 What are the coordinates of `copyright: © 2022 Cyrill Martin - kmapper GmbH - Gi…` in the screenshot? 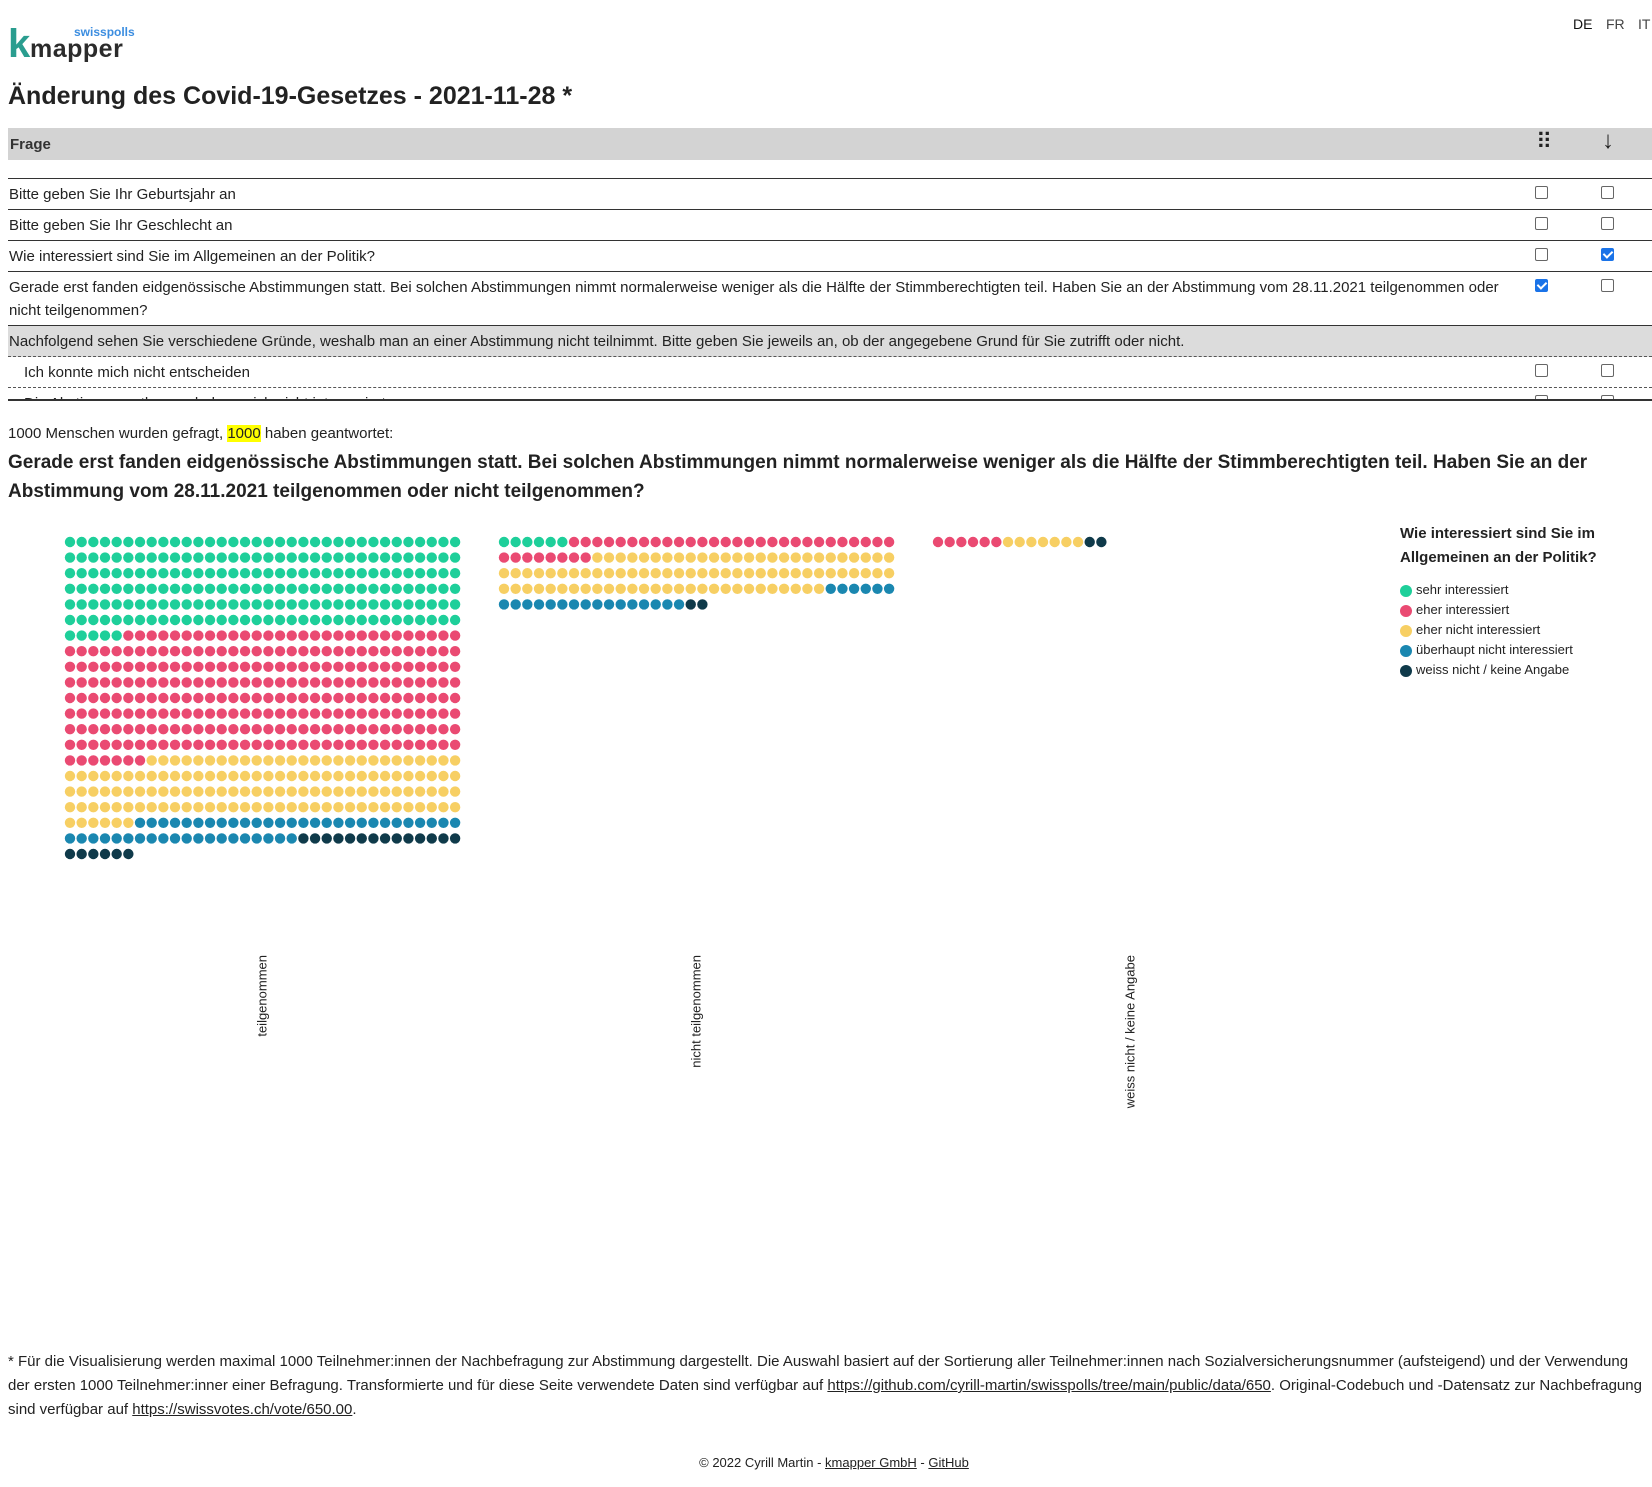 It's located at (826, 1462).